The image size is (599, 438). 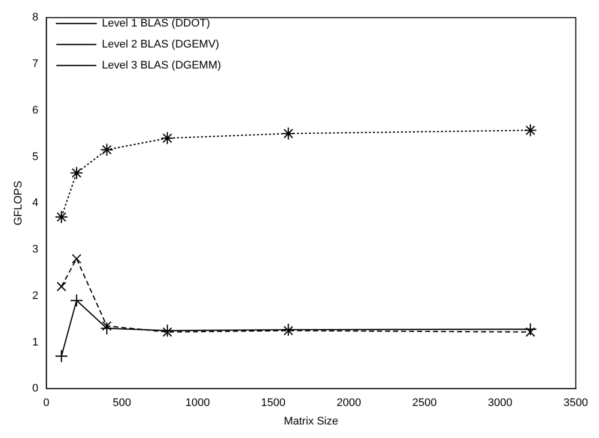 What do you see at coordinates (122, 403) in the screenshot?
I see `x-tick-label: 500` at bounding box center [122, 403].